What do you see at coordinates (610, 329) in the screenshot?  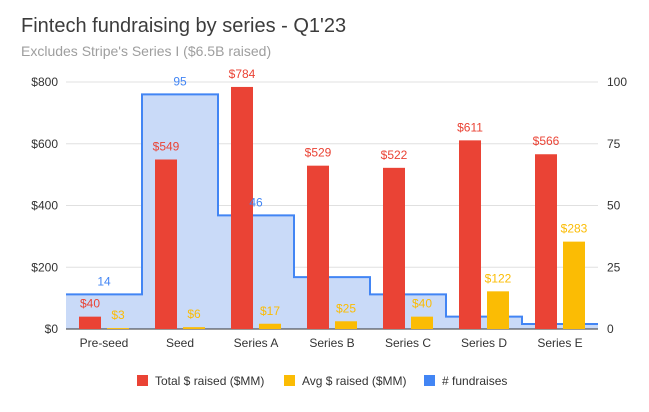 I see `y-right-tick-label: 0` at bounding box center [610, 329].